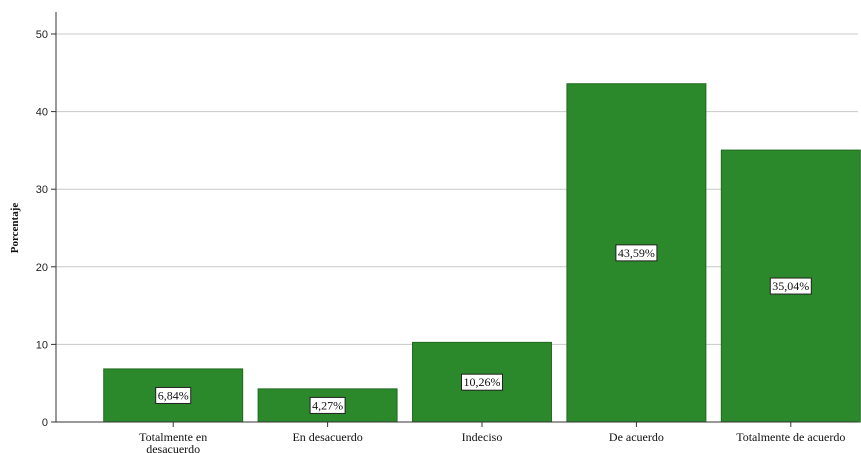 The height and width of the screenshot is (453, 861). What do you see at coordinates (173, 437) in the screenshot?
I see `x-tick-label: Totalmente en` at bounding box center [173, 437].